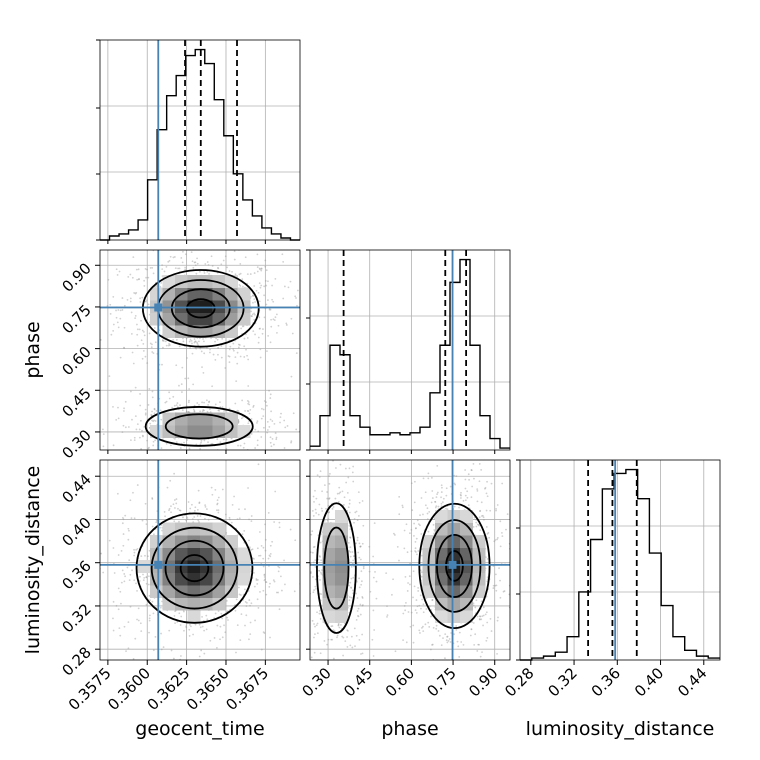 The image size is (760, 760). I want to click on xtick-label-phase-4: 0.90, so click(483, 682).